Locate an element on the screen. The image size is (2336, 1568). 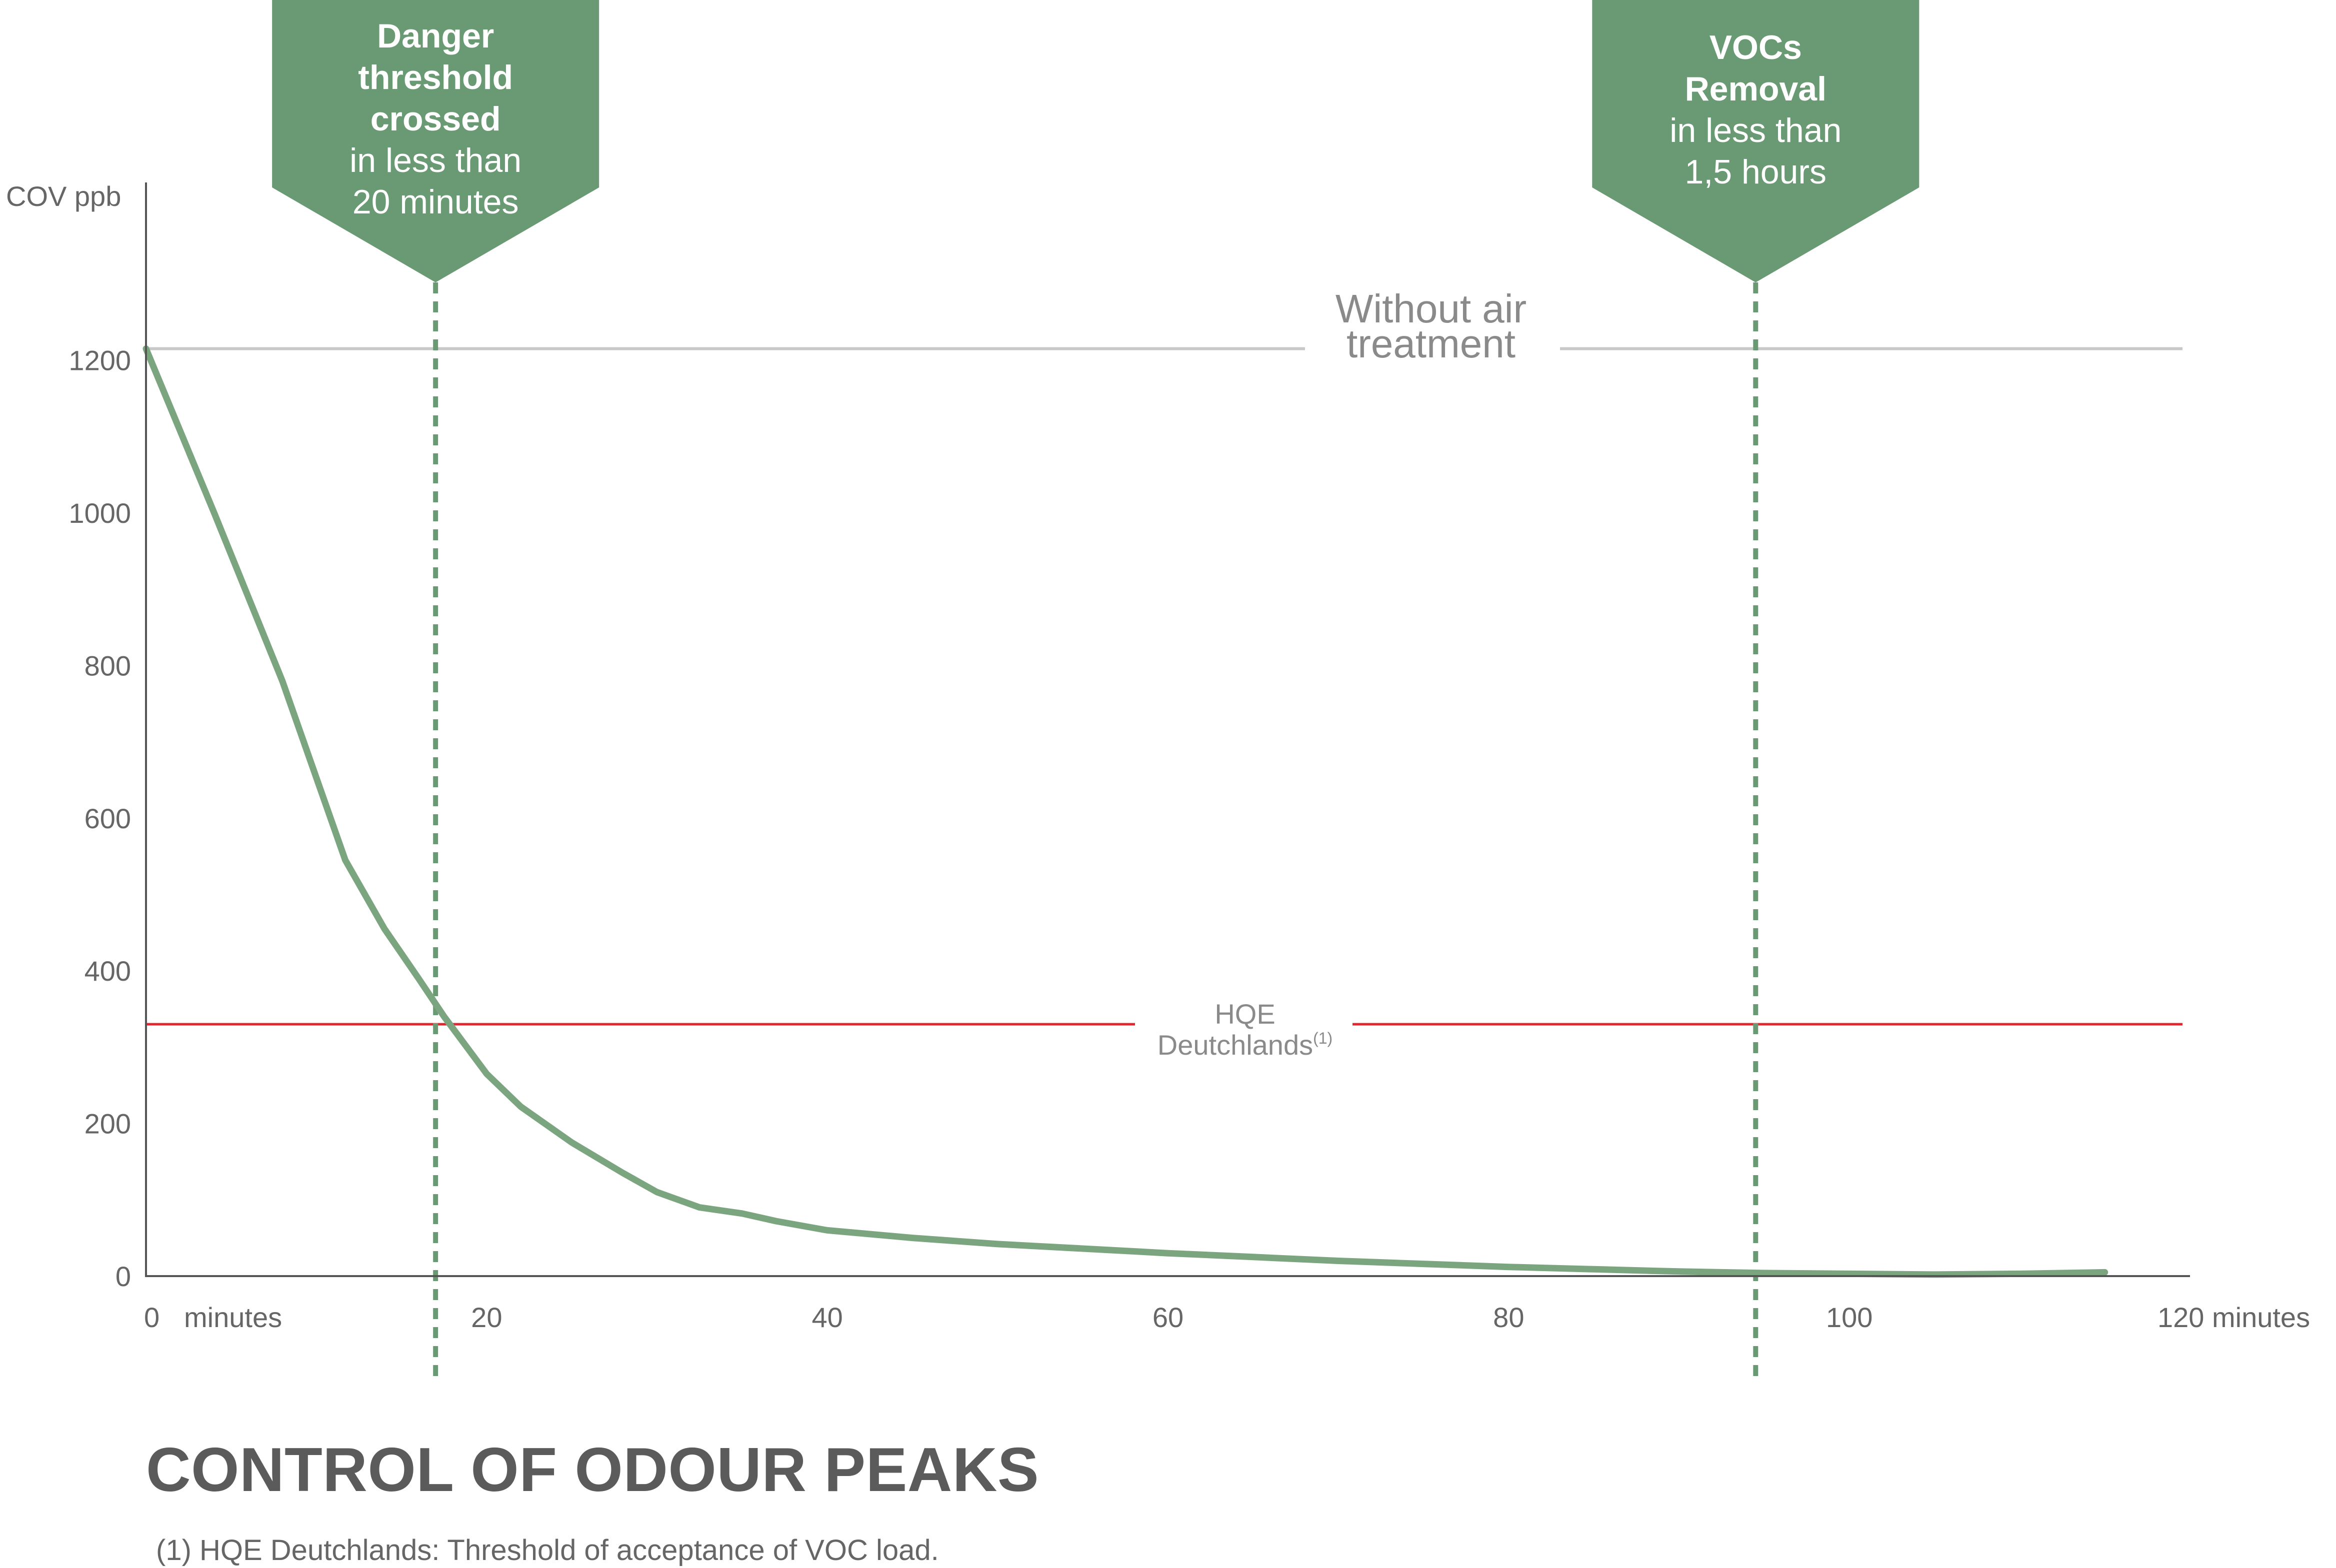
y-tick-label: 800 is located at coordinates (107, 665).